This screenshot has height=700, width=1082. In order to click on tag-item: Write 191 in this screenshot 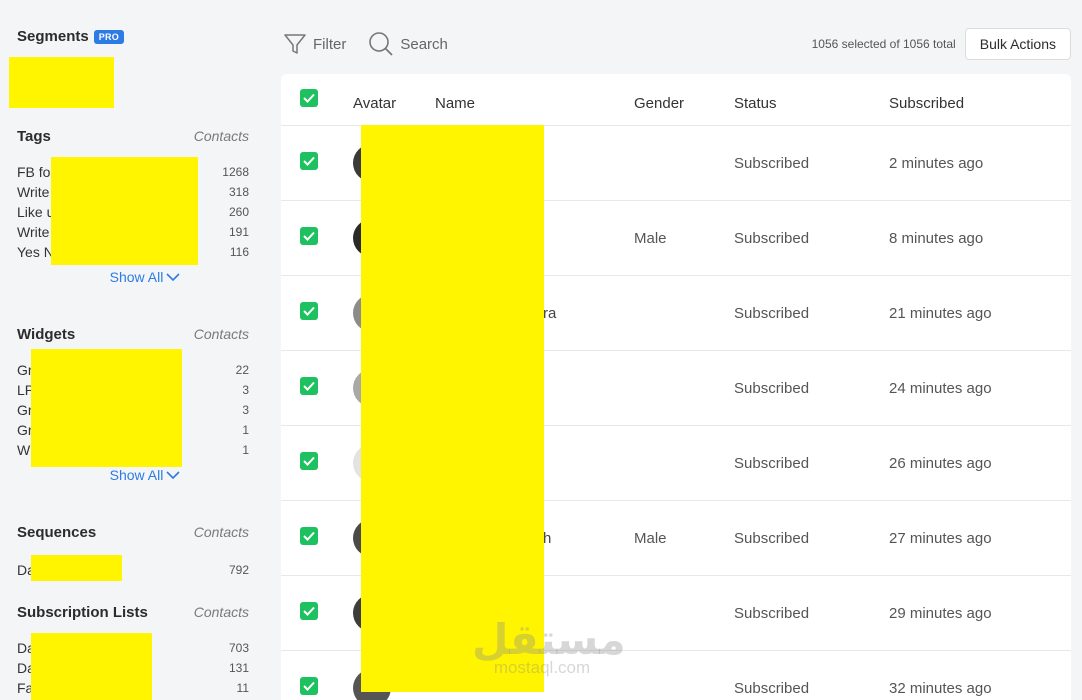, I will do `click(133, 232)`.